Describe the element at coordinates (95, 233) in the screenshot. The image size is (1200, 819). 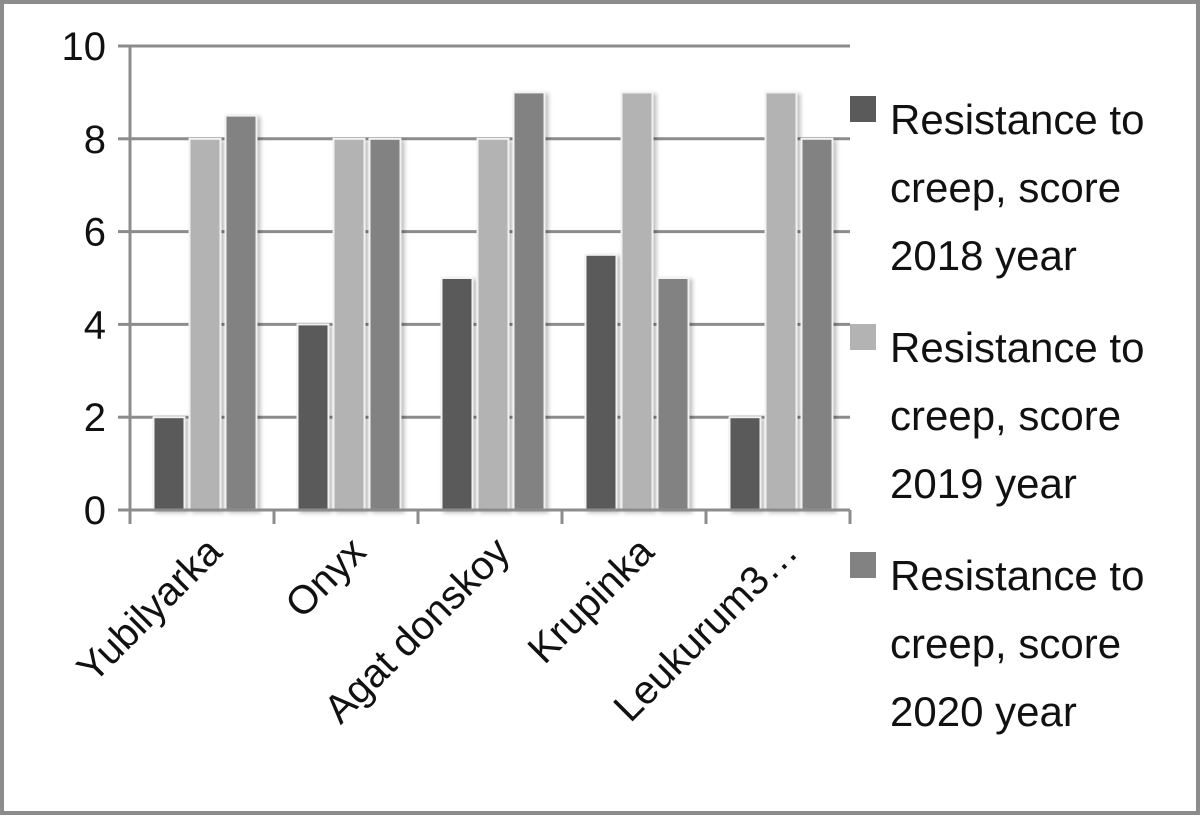
I see `y-tick-label: 6` at that location.